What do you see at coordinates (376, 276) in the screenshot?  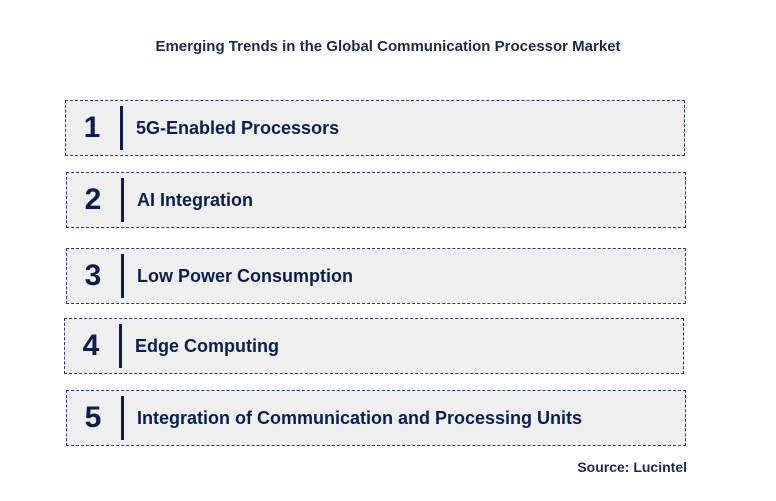 I see `trend-item-3: 3 Low Power Consumption` at bounding box center [376, 276].